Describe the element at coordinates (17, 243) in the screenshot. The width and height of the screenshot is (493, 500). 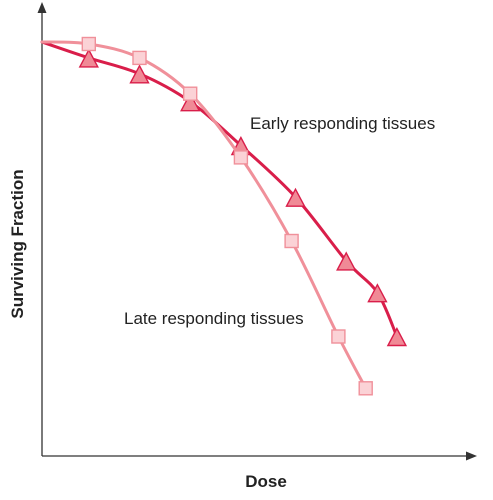
I see `y-axis-title: Surviving Fraction` at that location.